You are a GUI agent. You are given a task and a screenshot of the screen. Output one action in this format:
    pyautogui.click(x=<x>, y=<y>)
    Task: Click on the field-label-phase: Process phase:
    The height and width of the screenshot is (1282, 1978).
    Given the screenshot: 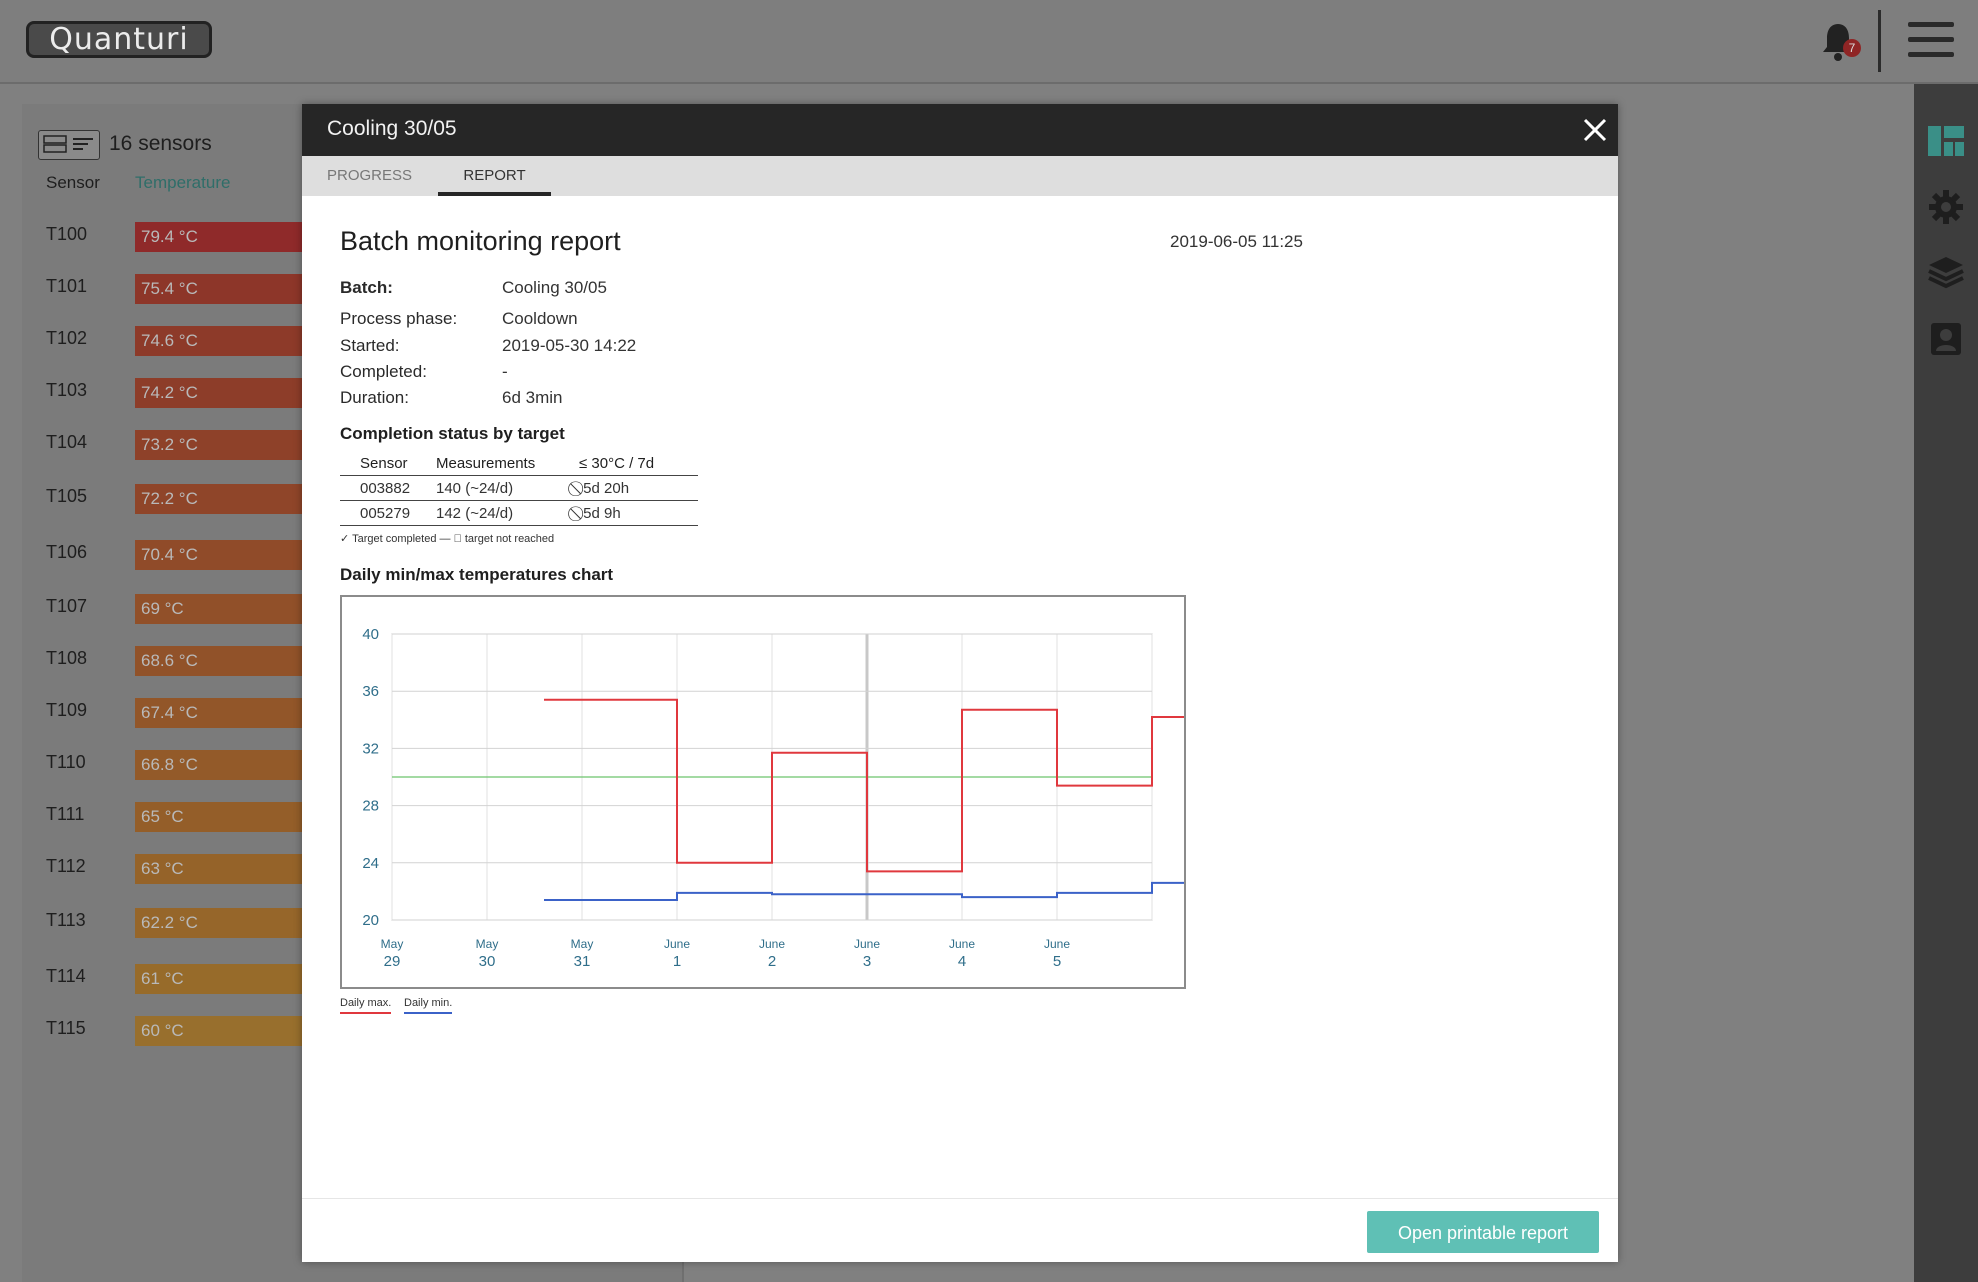 What is the action you would take?
    pyautogui.click(x=399, y=318)
    